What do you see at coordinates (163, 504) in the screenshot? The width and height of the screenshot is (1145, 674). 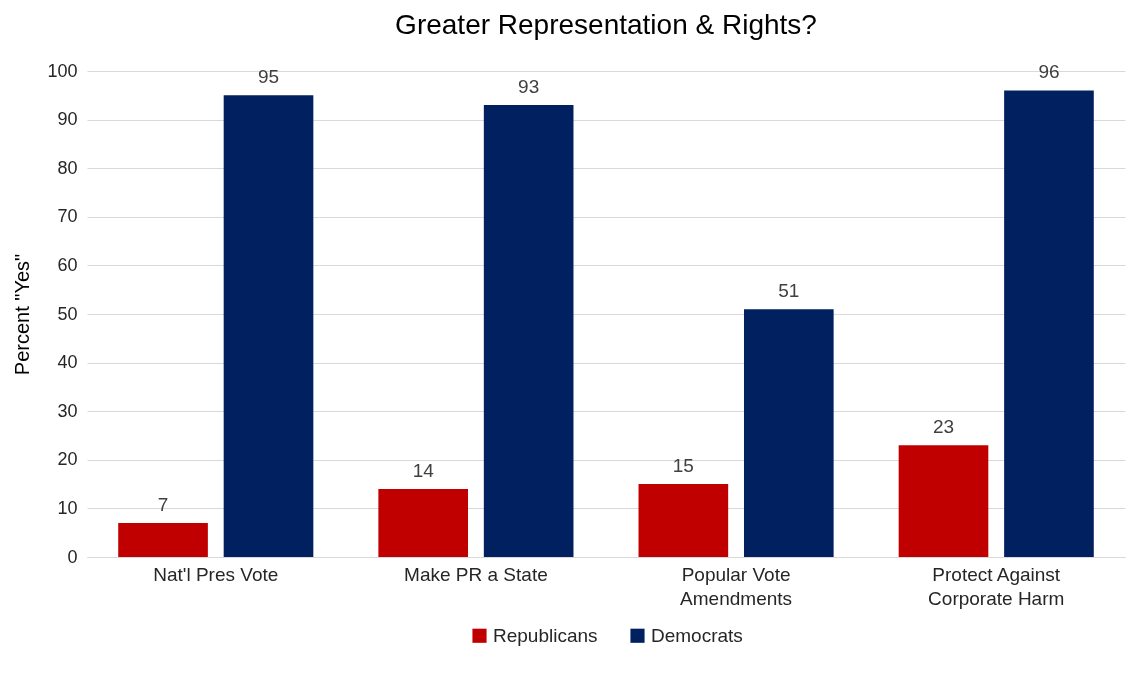 I see `data-label: 7` at bounding box center [163, 504].